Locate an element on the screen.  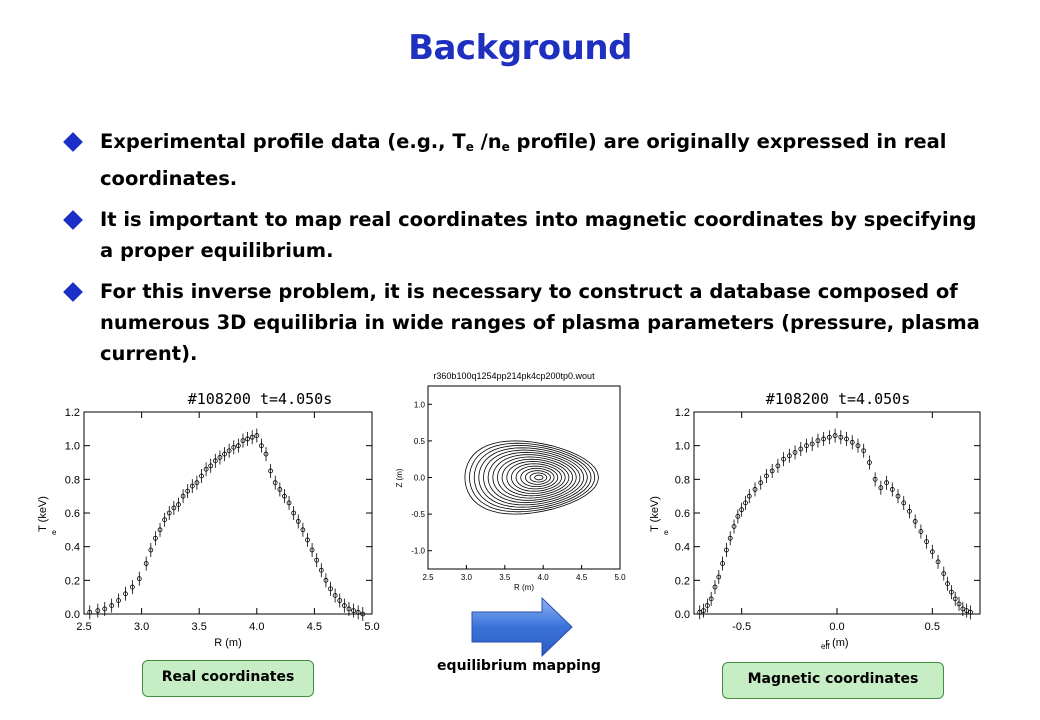
plot-title: #108200 t=4.050s is located at coordinates (838, 399).